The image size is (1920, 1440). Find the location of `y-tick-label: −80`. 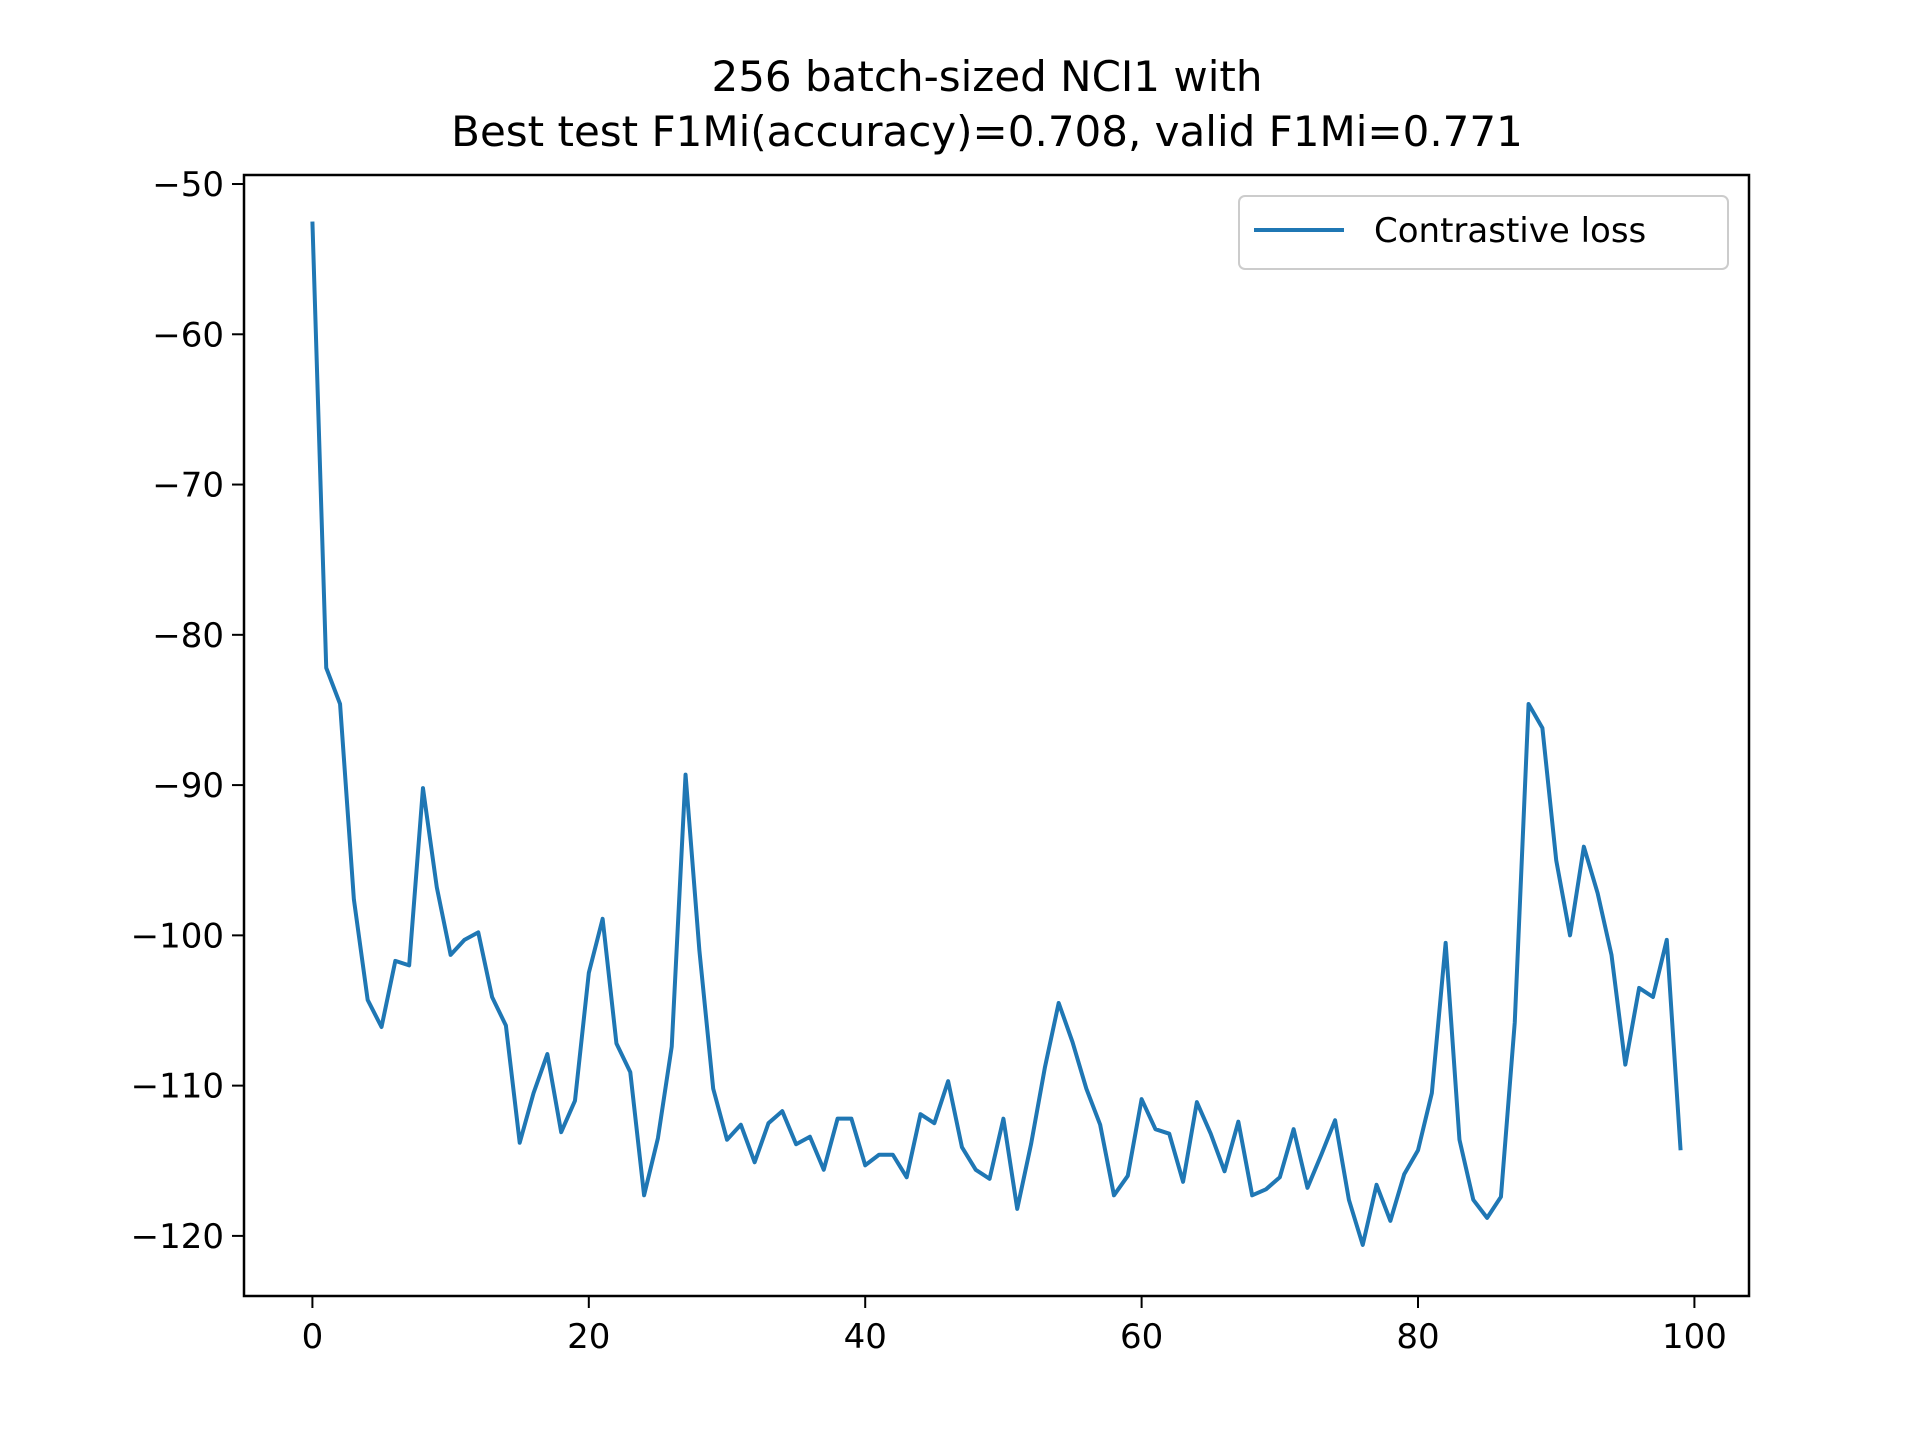

y-tick-label: −80 is located at coordinates (188, 636).